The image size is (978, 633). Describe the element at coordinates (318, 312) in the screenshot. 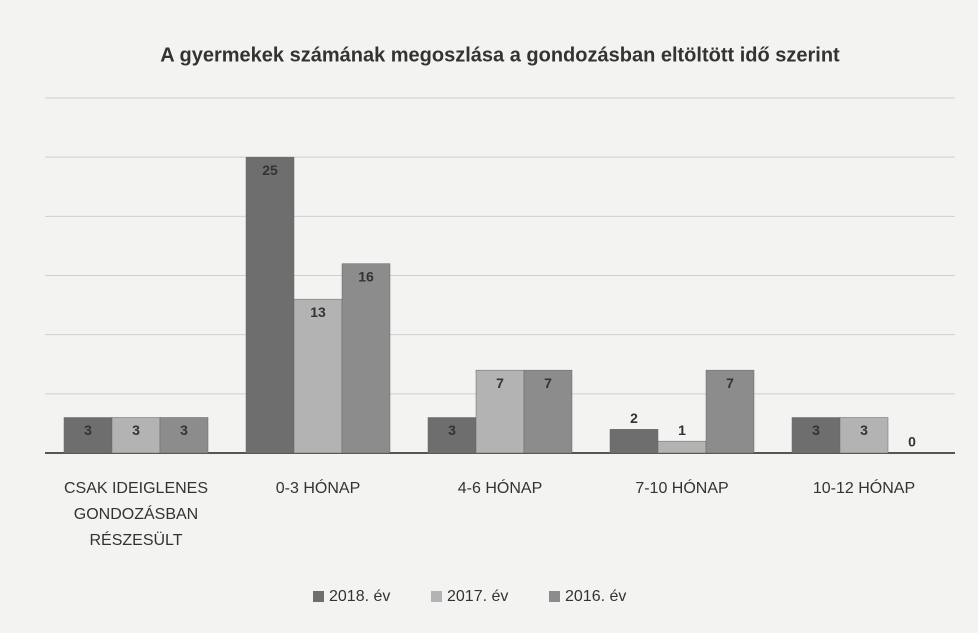

I see `data-label: 13` at that location.